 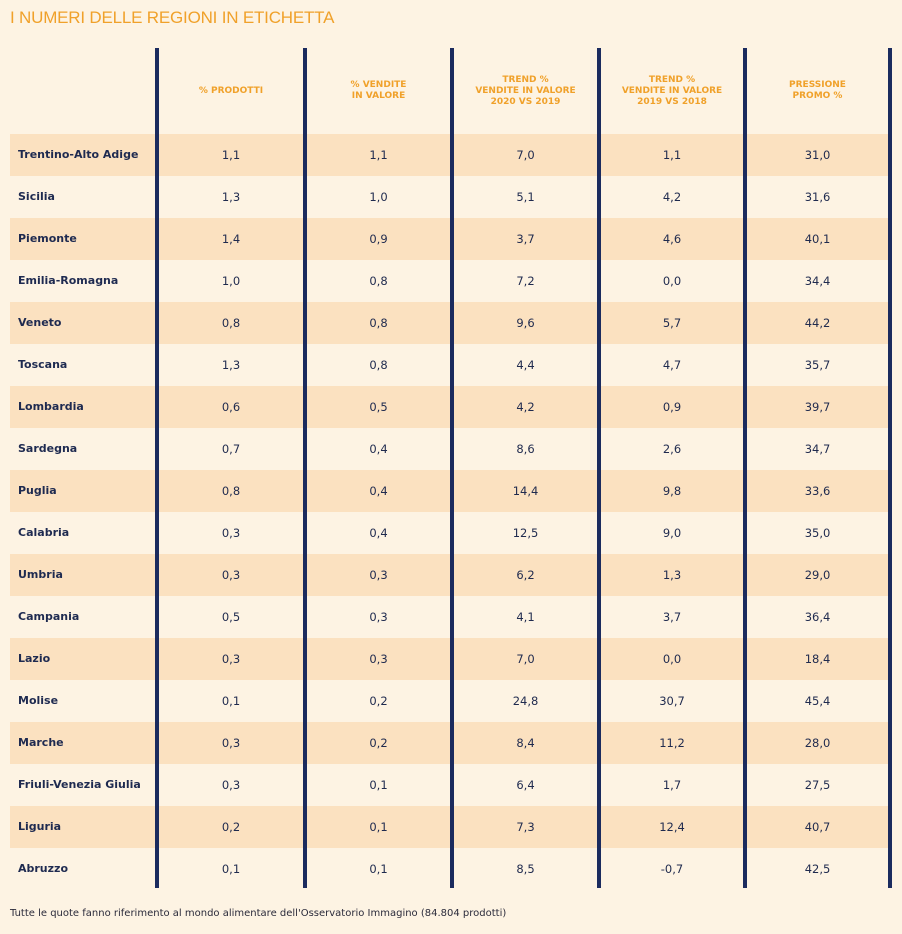 I want to click on region-name: Veneto, so click(x=40, y=322).